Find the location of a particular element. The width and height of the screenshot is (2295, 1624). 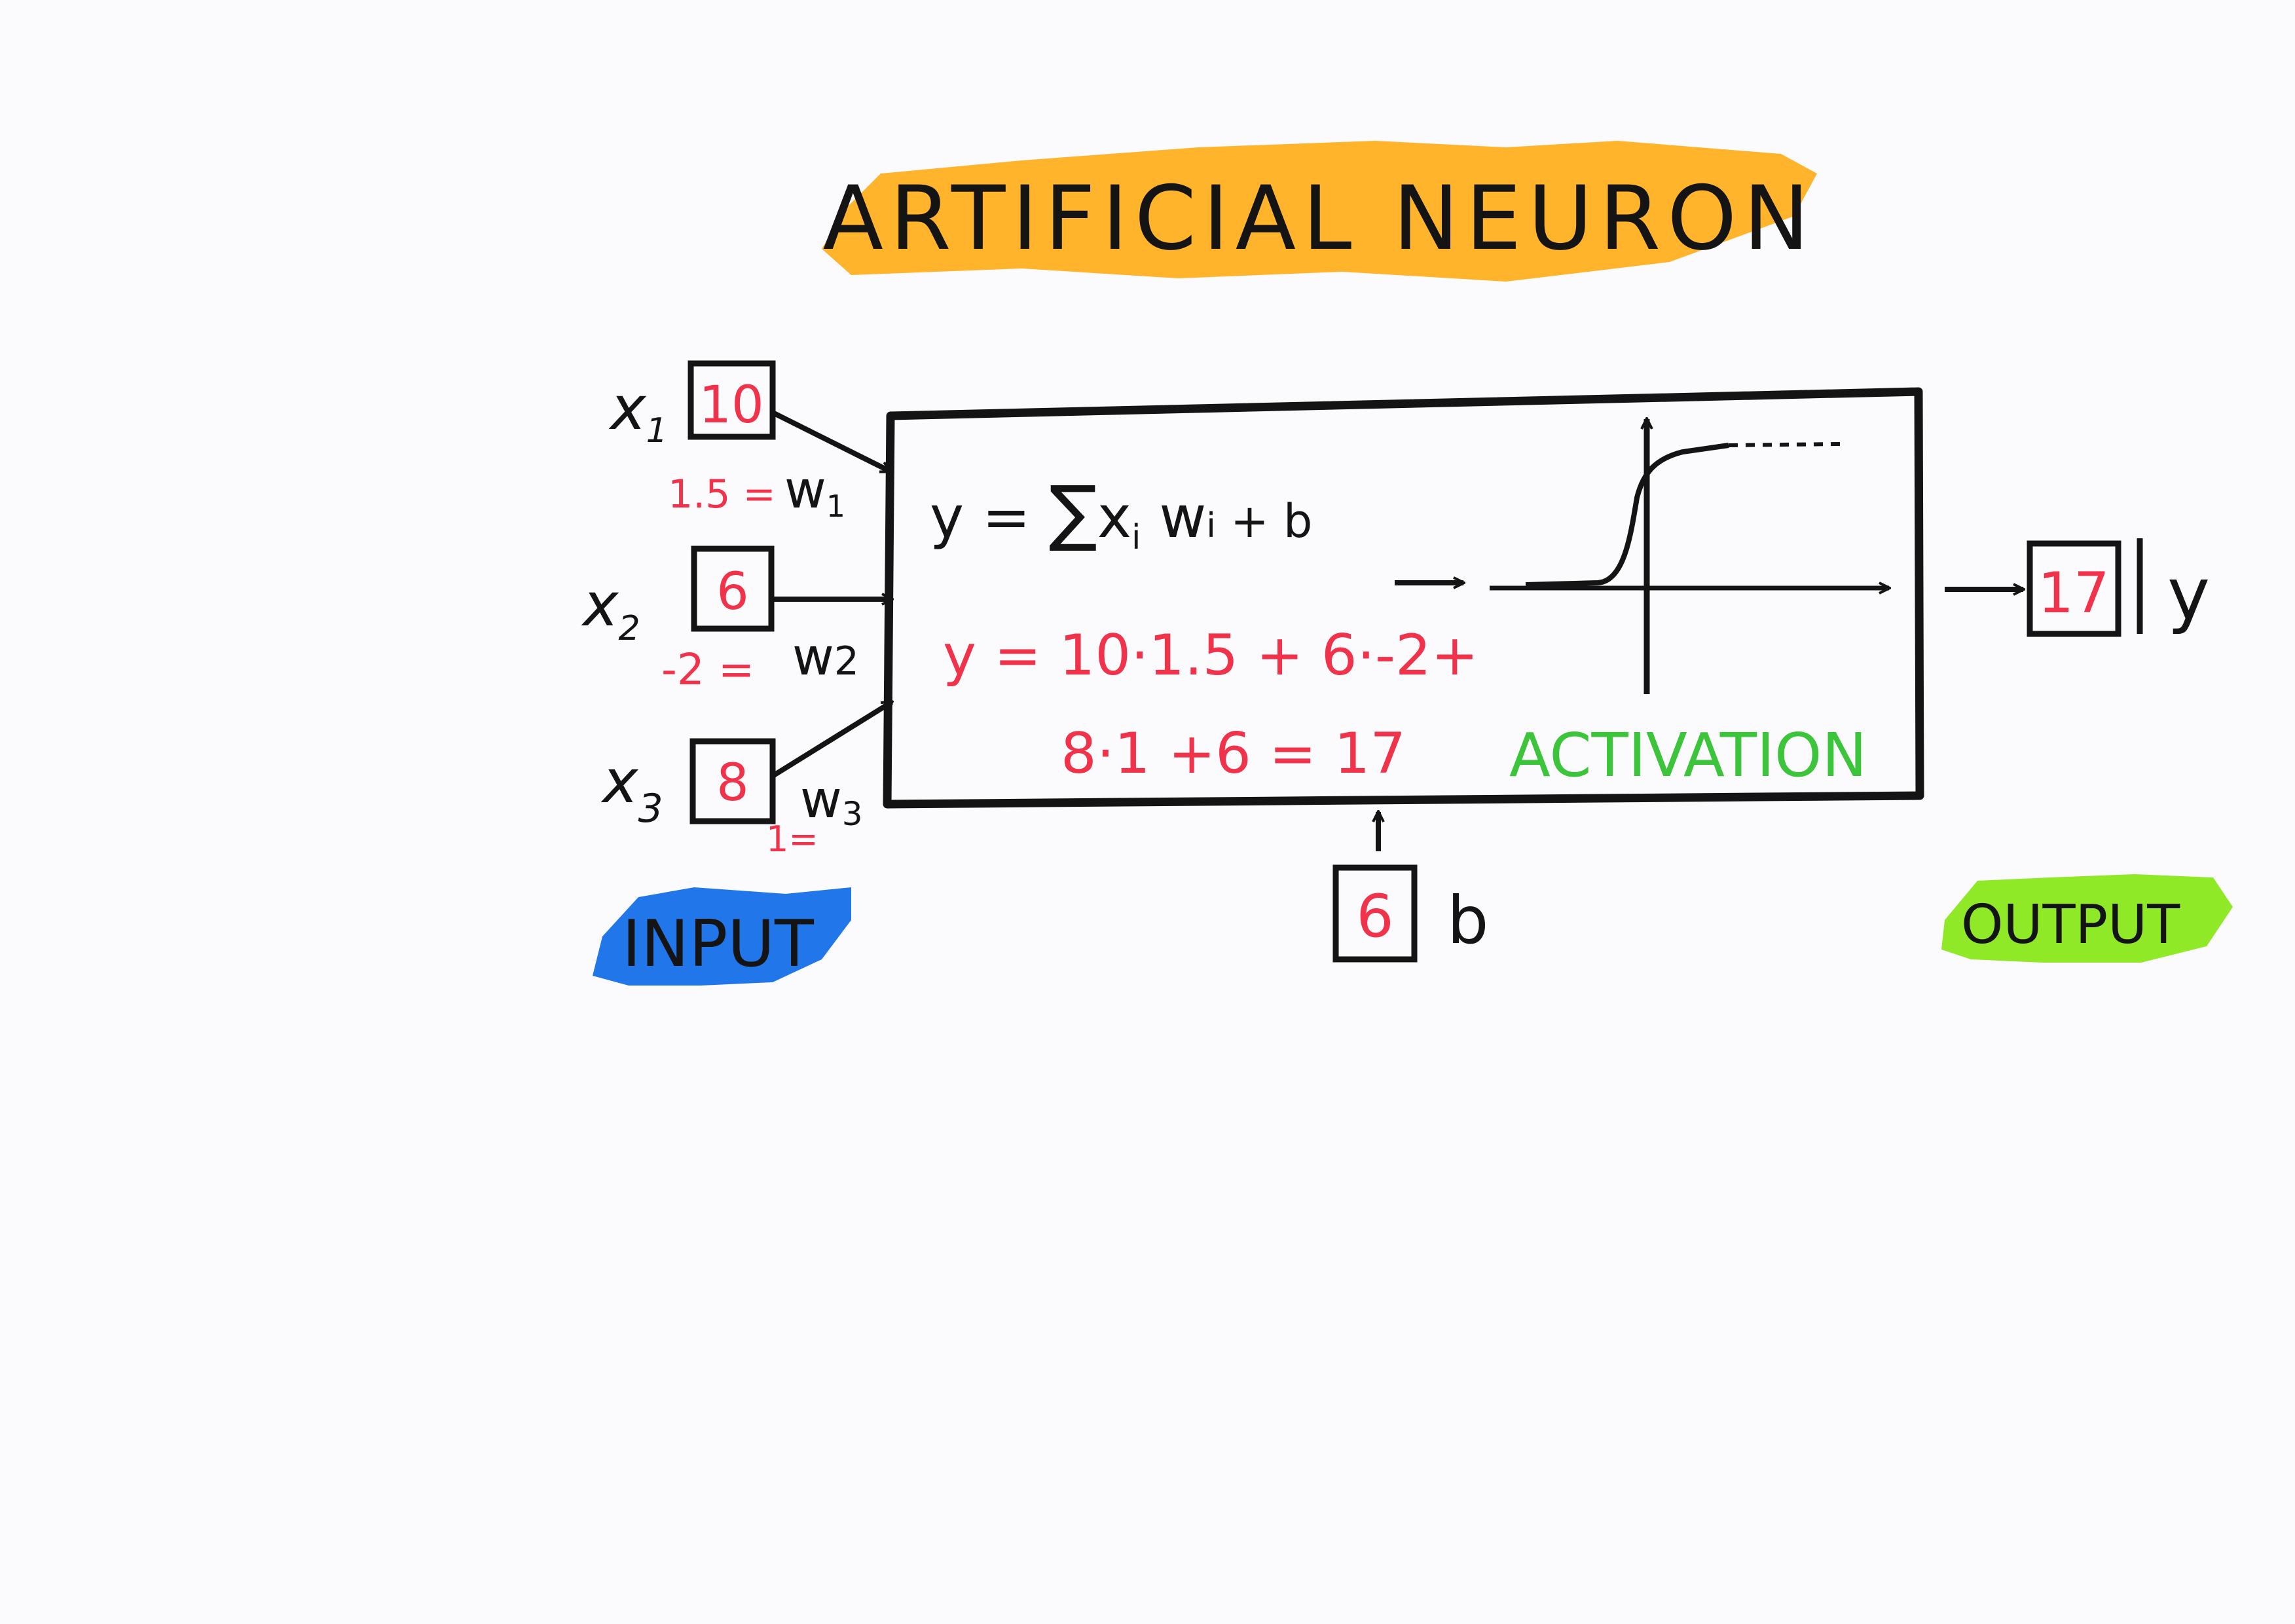

weight-value-w3: 1= is located at coordinates (792, 839).